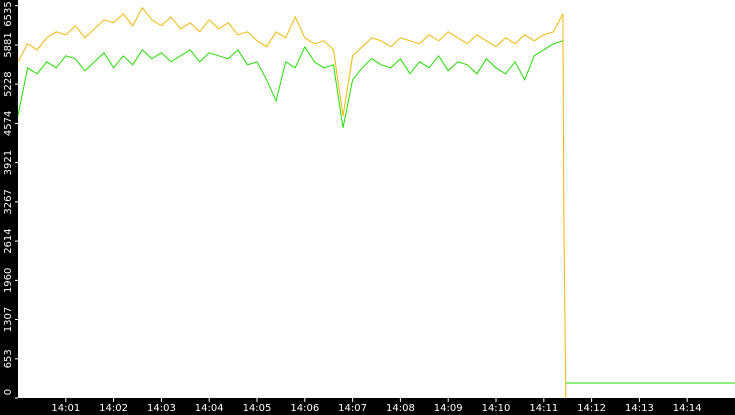 Image resolution: width=735 pixels, height=415 pixels. What do you see at coordinates (687, 408) in the screenshot?
I see `x-tick-label: 14:14` at bounding box center [687, 408].